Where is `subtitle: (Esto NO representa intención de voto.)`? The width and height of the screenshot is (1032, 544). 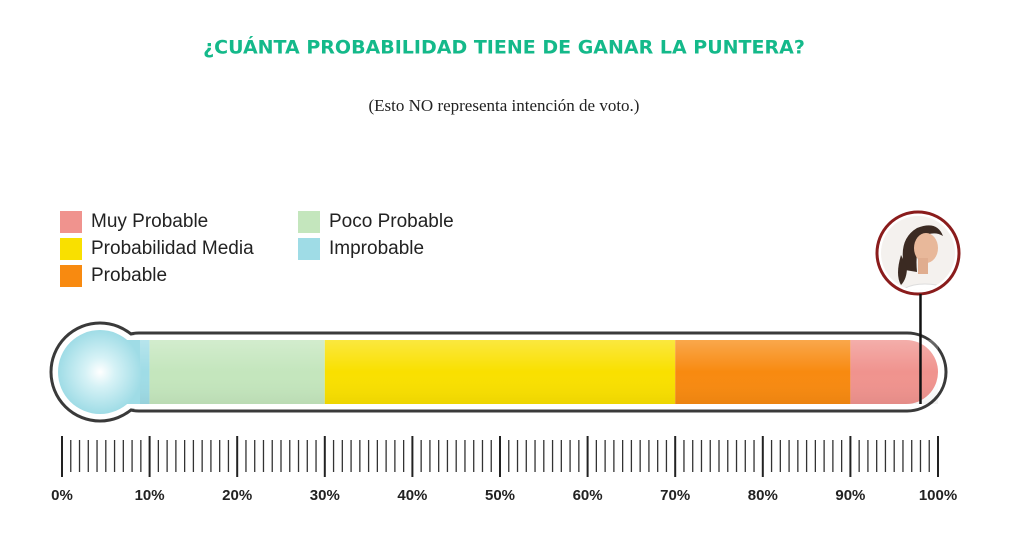 subtitle: (Esto NO representa intención de voto.) is located at coordinates (504, 105).